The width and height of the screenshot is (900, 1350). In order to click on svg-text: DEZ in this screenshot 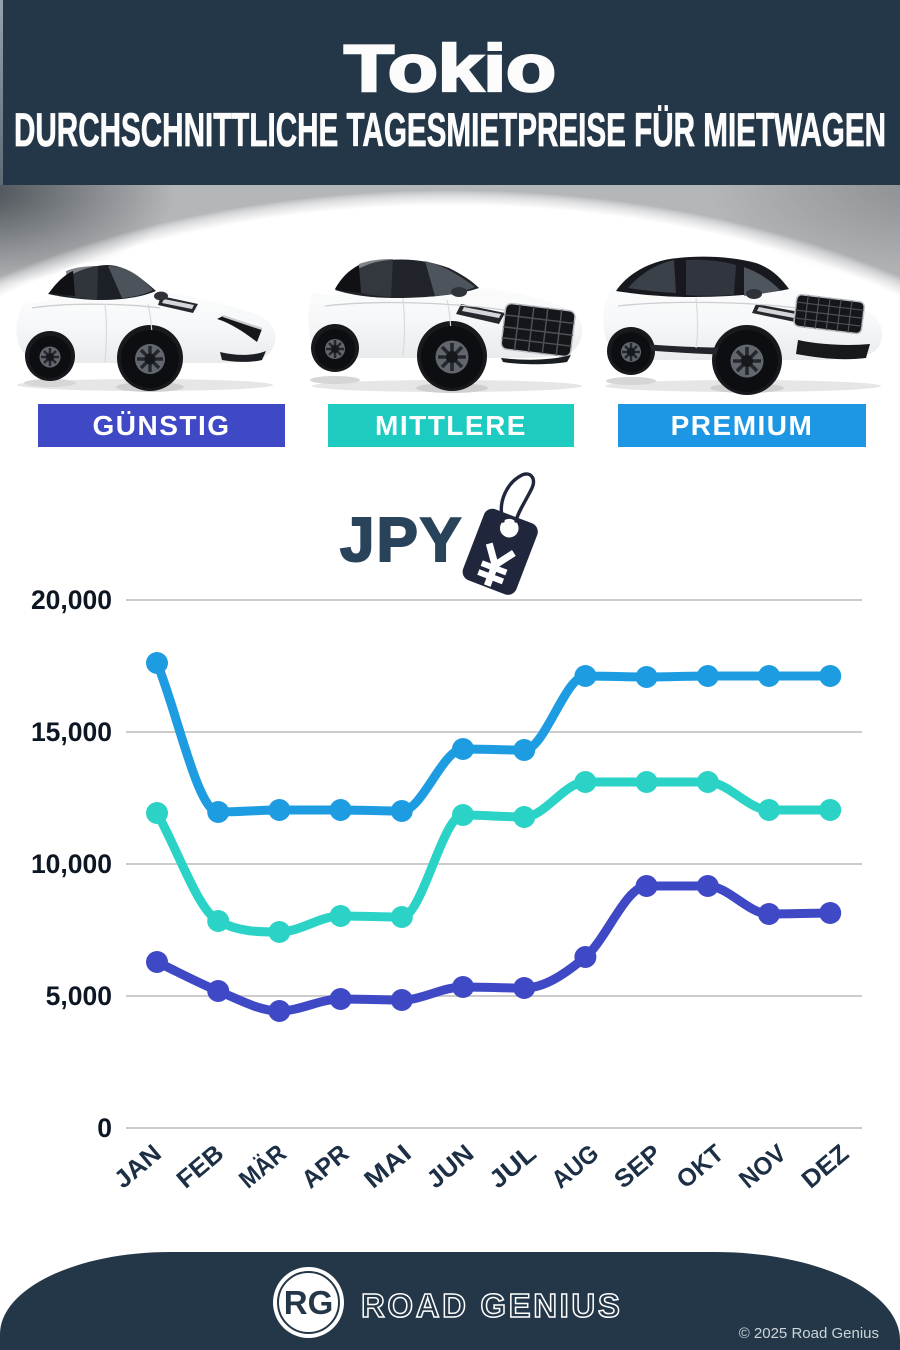, I will do `click(825, 1166)`.